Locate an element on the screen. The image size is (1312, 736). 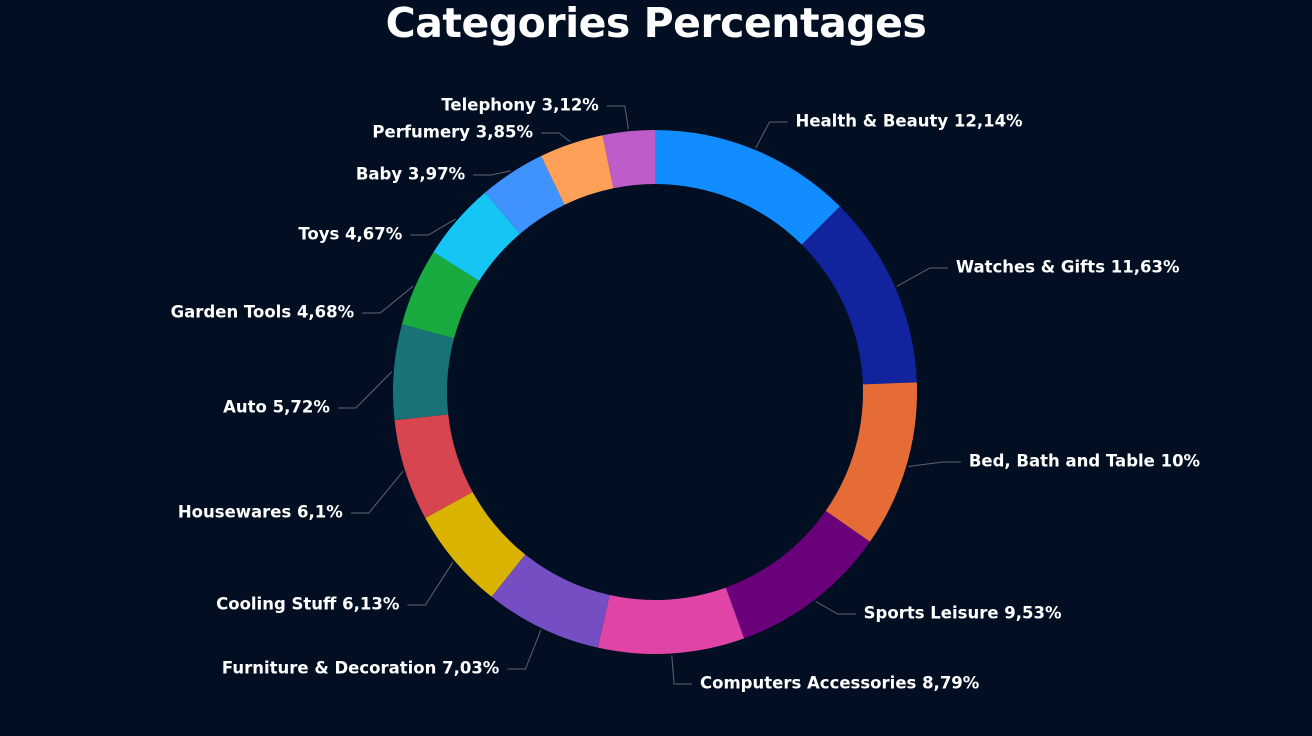
leader-line-computers-accessories is located at coordinates (682, 670).